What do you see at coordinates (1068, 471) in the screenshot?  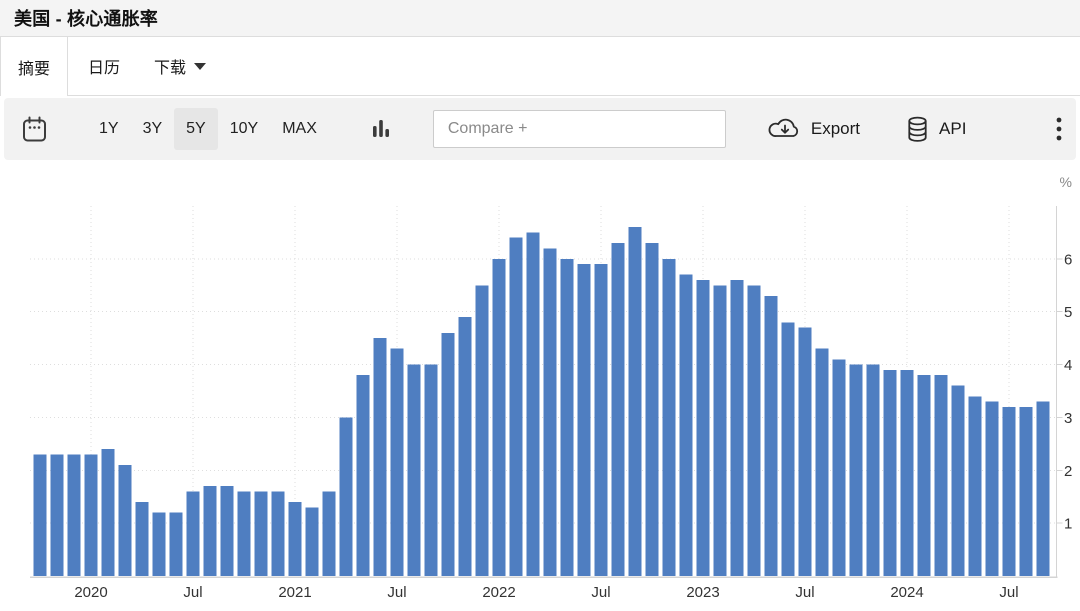 I see `y-tick-label-2: 2` at bounding box center [1068, 471].